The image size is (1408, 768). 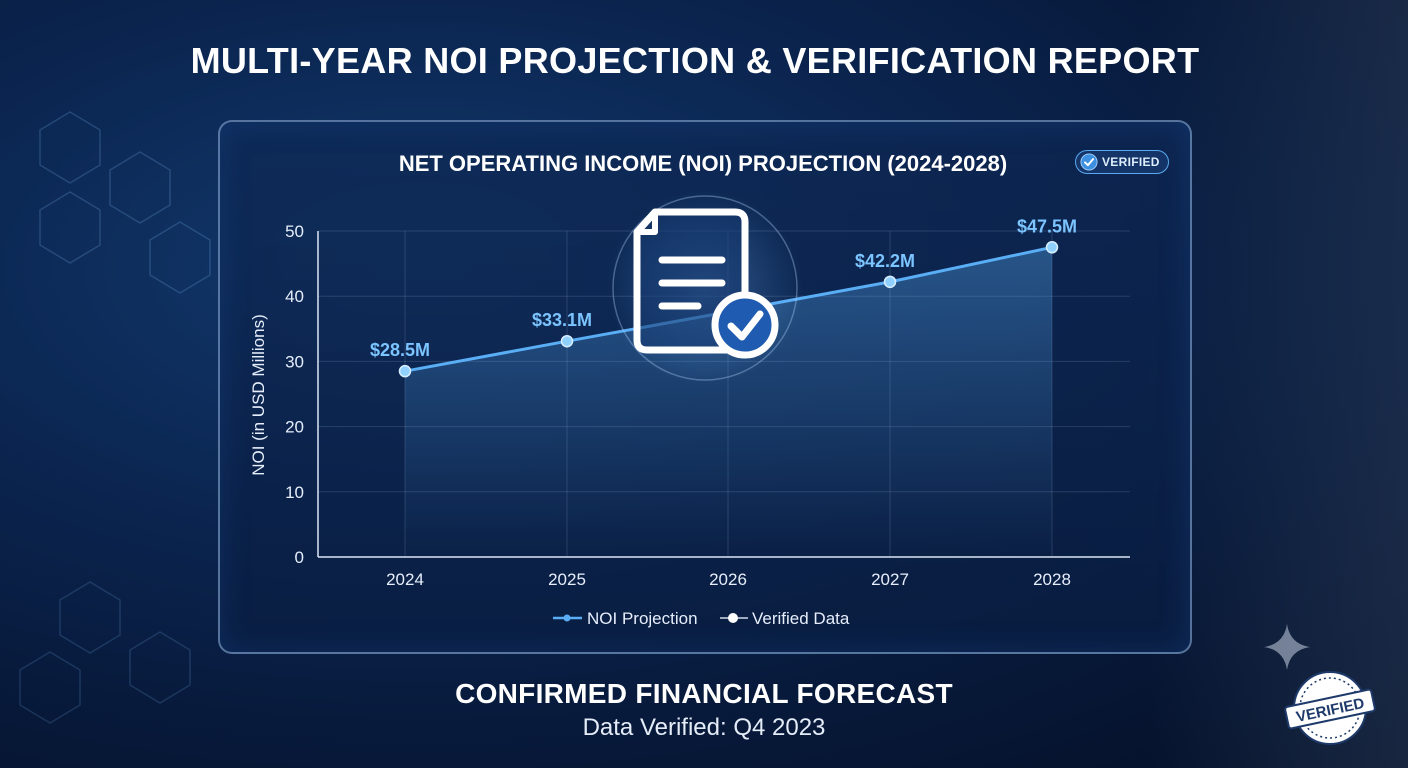 What do you see at coordinates (705, 288) in the screenshot?
I see `verified-document-icon` at bounding box center [705, 288].